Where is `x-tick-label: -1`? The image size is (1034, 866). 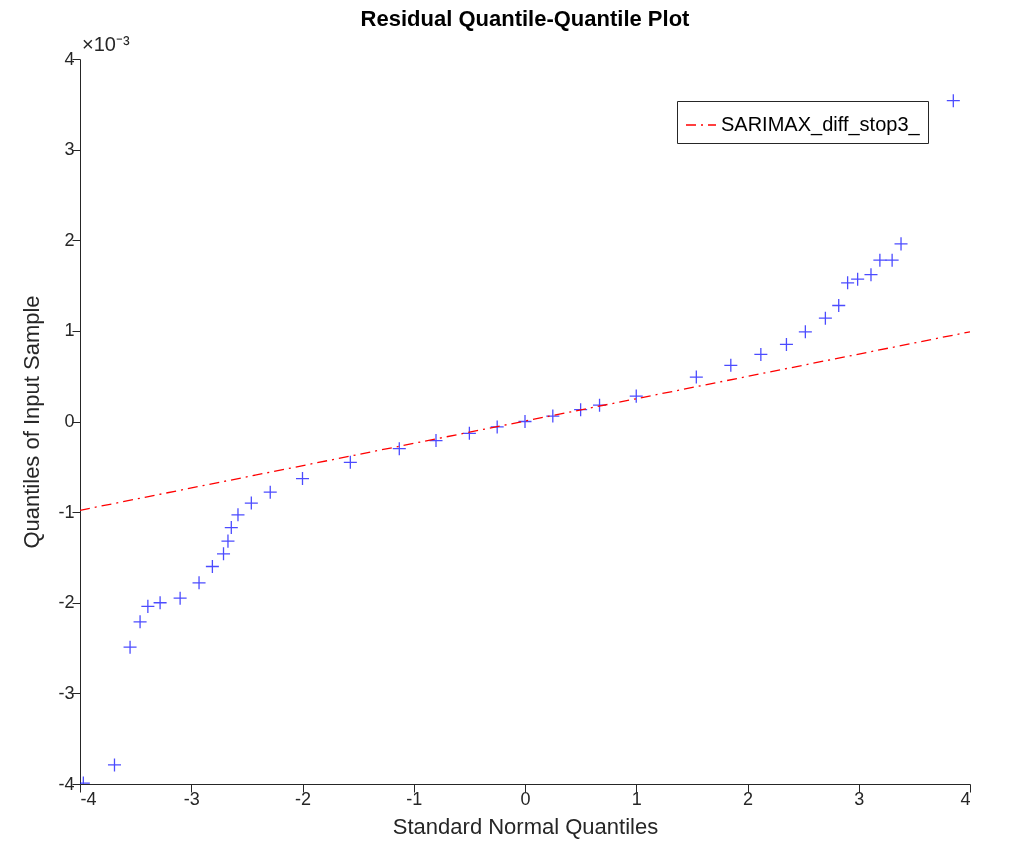 x-tick-label: -1 is located at coordinates (414, 798).